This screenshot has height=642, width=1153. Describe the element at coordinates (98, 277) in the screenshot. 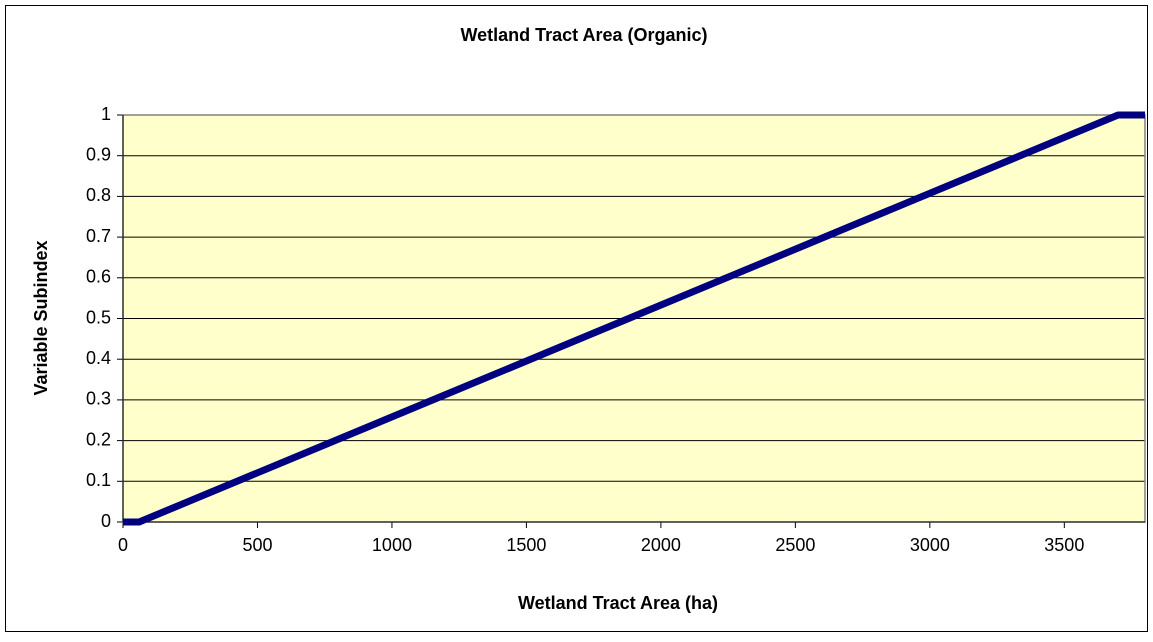

I see `y-tick-label: 0.6` at that location.